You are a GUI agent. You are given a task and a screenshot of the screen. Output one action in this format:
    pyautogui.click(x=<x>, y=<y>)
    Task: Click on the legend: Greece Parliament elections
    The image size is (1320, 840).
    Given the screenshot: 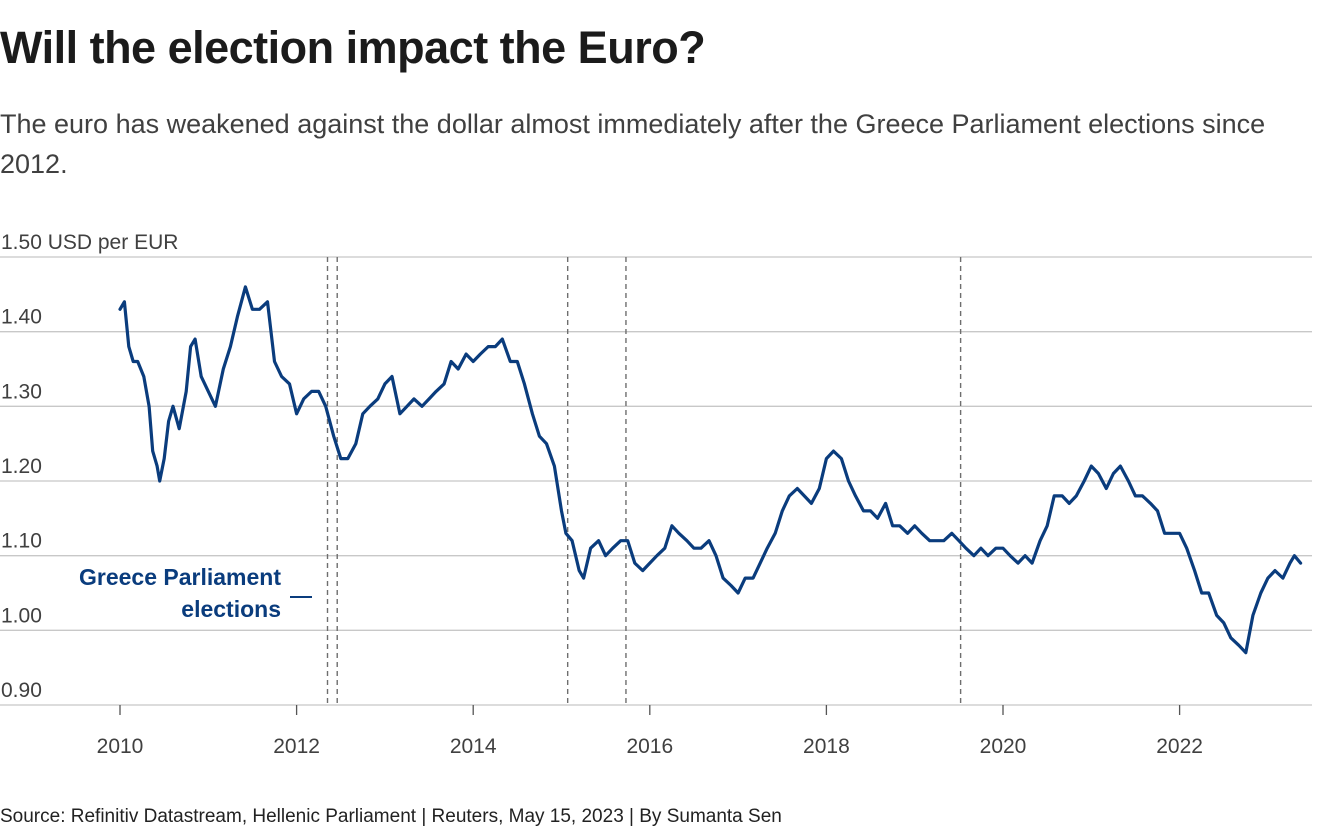 What is the action you would take?
    pyautogui.click(x=195, y=593)
    